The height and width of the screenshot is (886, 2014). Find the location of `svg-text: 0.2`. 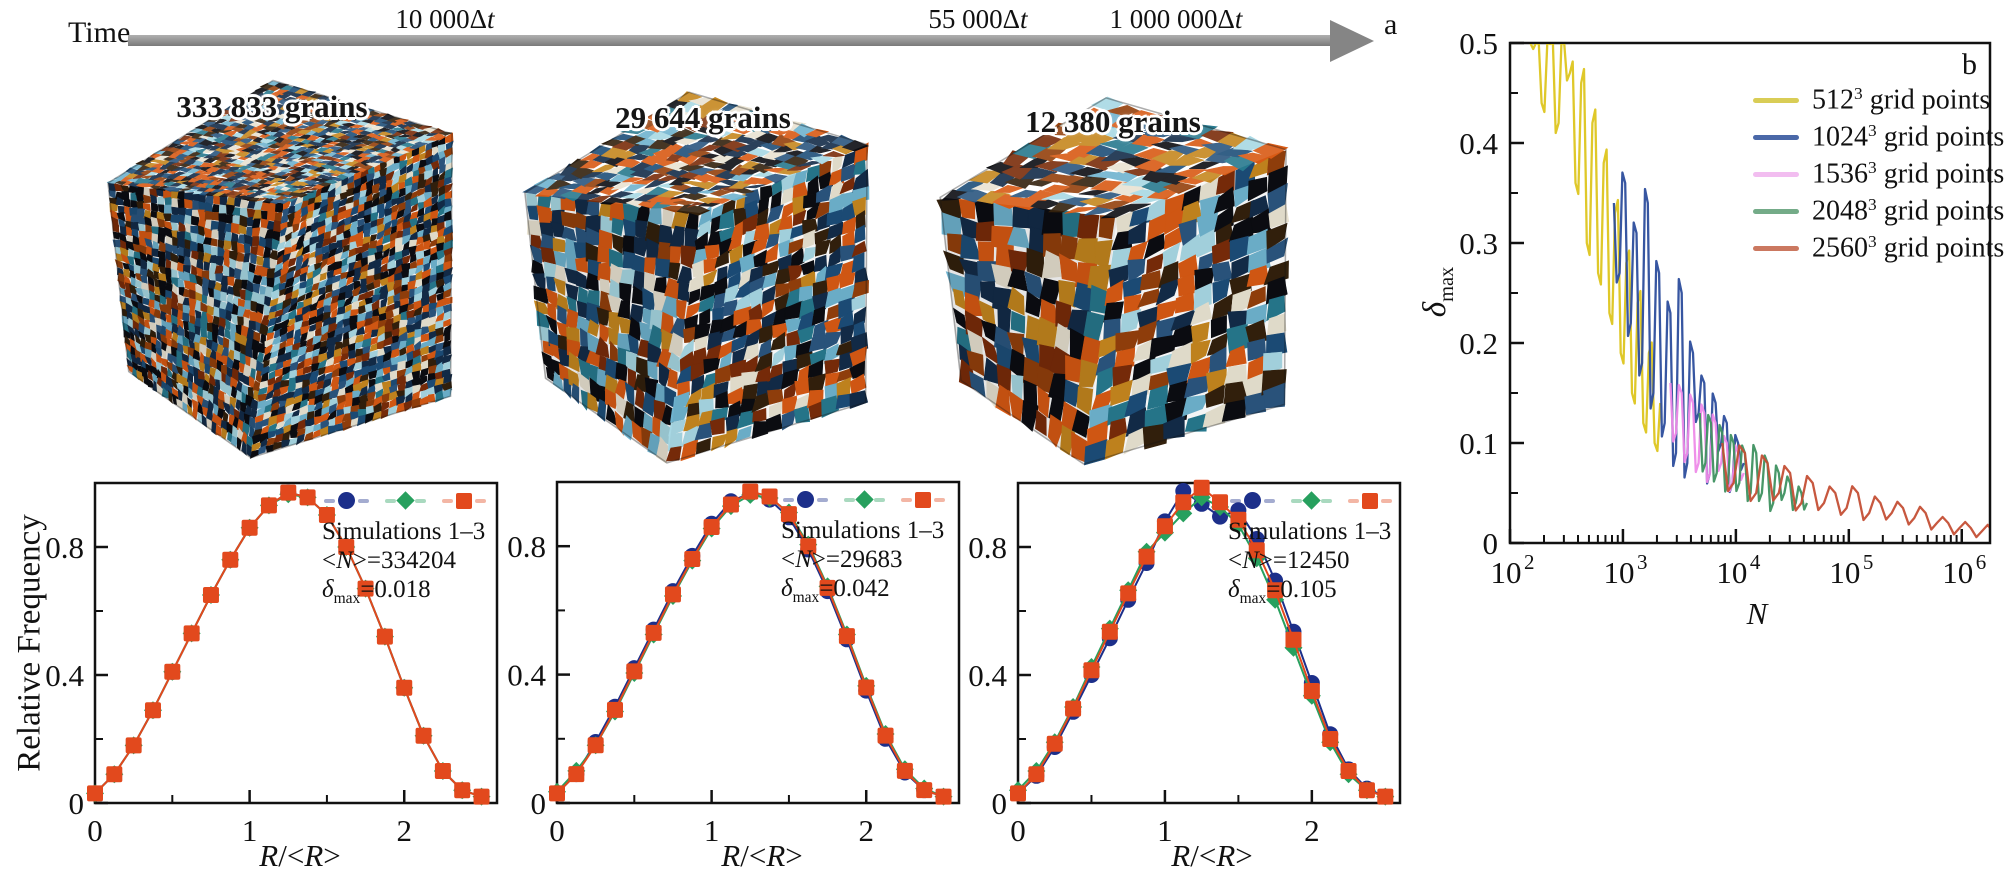

svg-text: 0.2 is located at coordinates (1478, 343).